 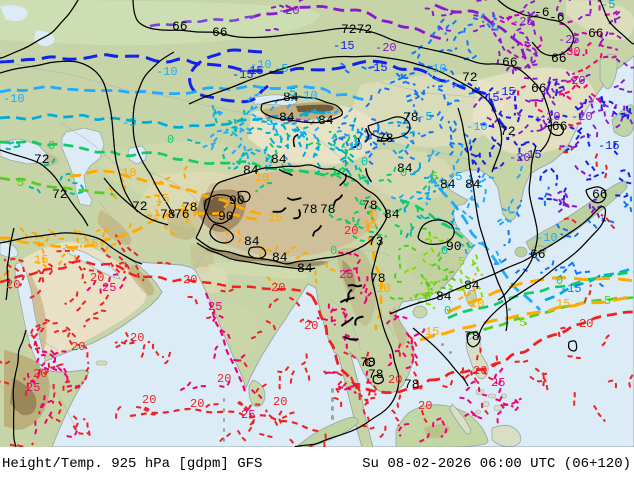 I want to click on svg-text: -6, so click(x=542, y=12).